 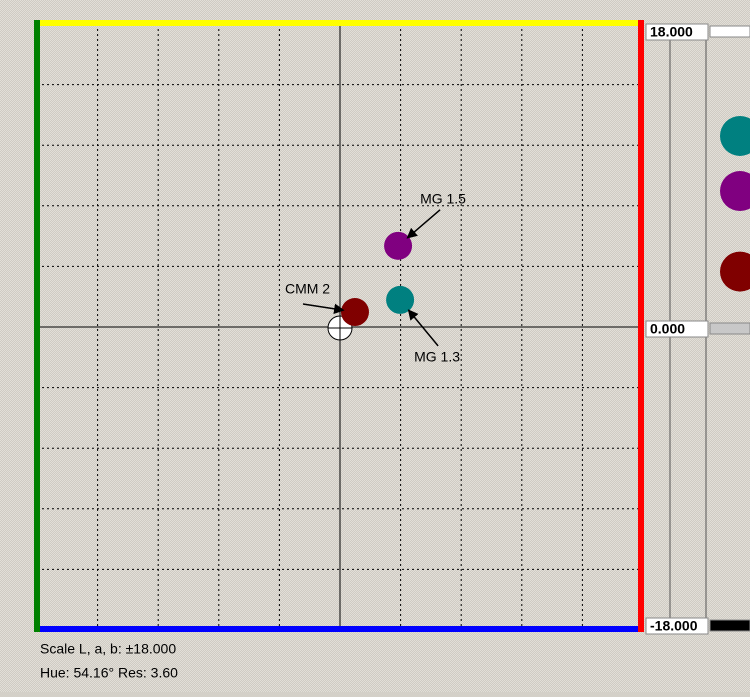 I want to click on top-border, so click(x=339, y=23).